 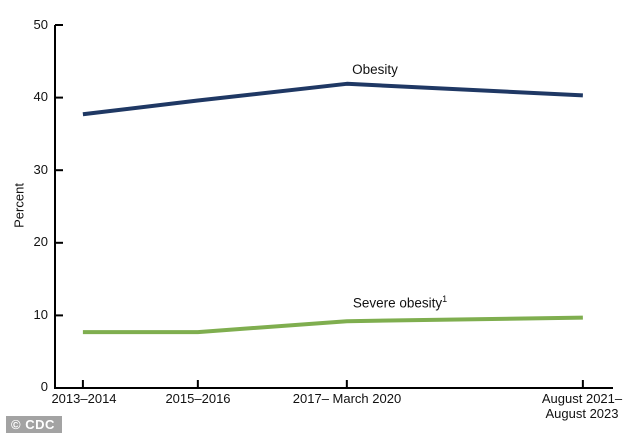 I want to click on y-tick-label-0: 0, so click(x=44, y=386).